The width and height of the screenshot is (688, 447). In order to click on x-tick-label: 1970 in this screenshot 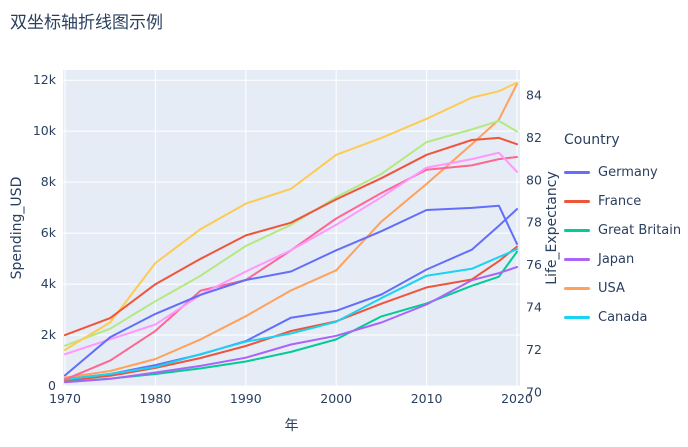, I will do `click(65, 398)`.